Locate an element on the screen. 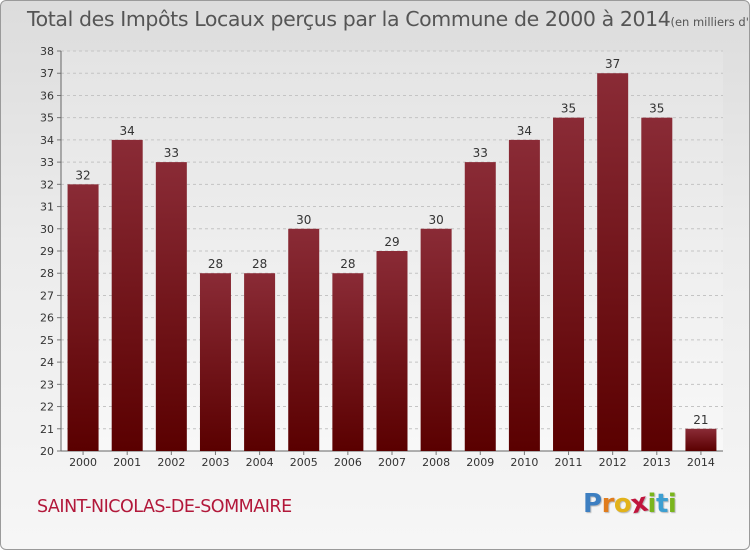 This screenshot has width=750, height=550. y-tick-label: 34 is located at coordinates (47, 140).